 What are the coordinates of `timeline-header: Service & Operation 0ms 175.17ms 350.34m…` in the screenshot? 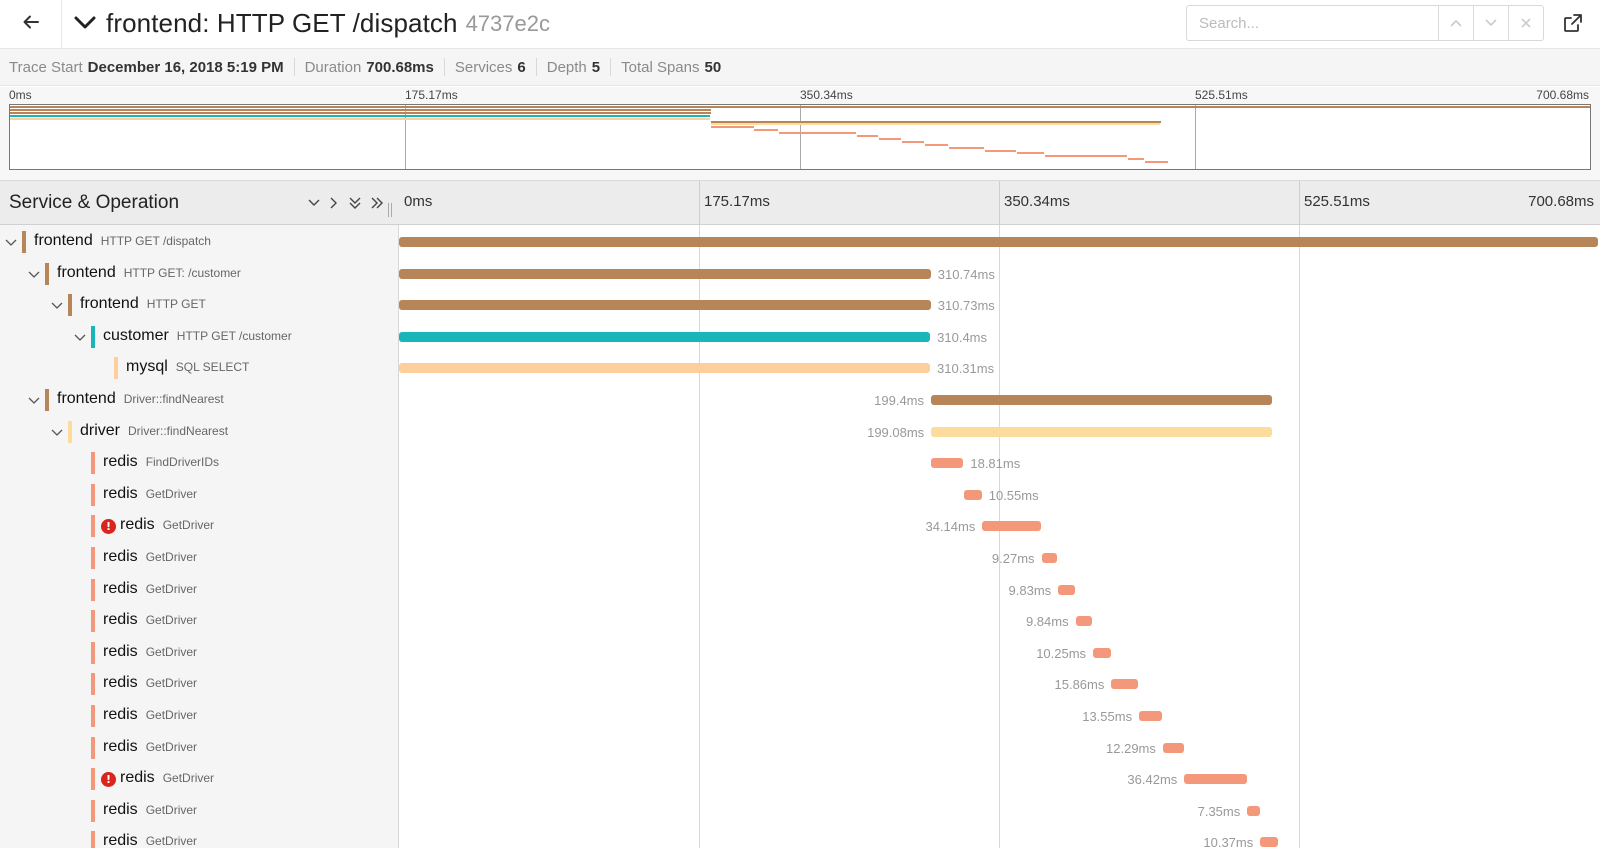 It's located at (800, 203).